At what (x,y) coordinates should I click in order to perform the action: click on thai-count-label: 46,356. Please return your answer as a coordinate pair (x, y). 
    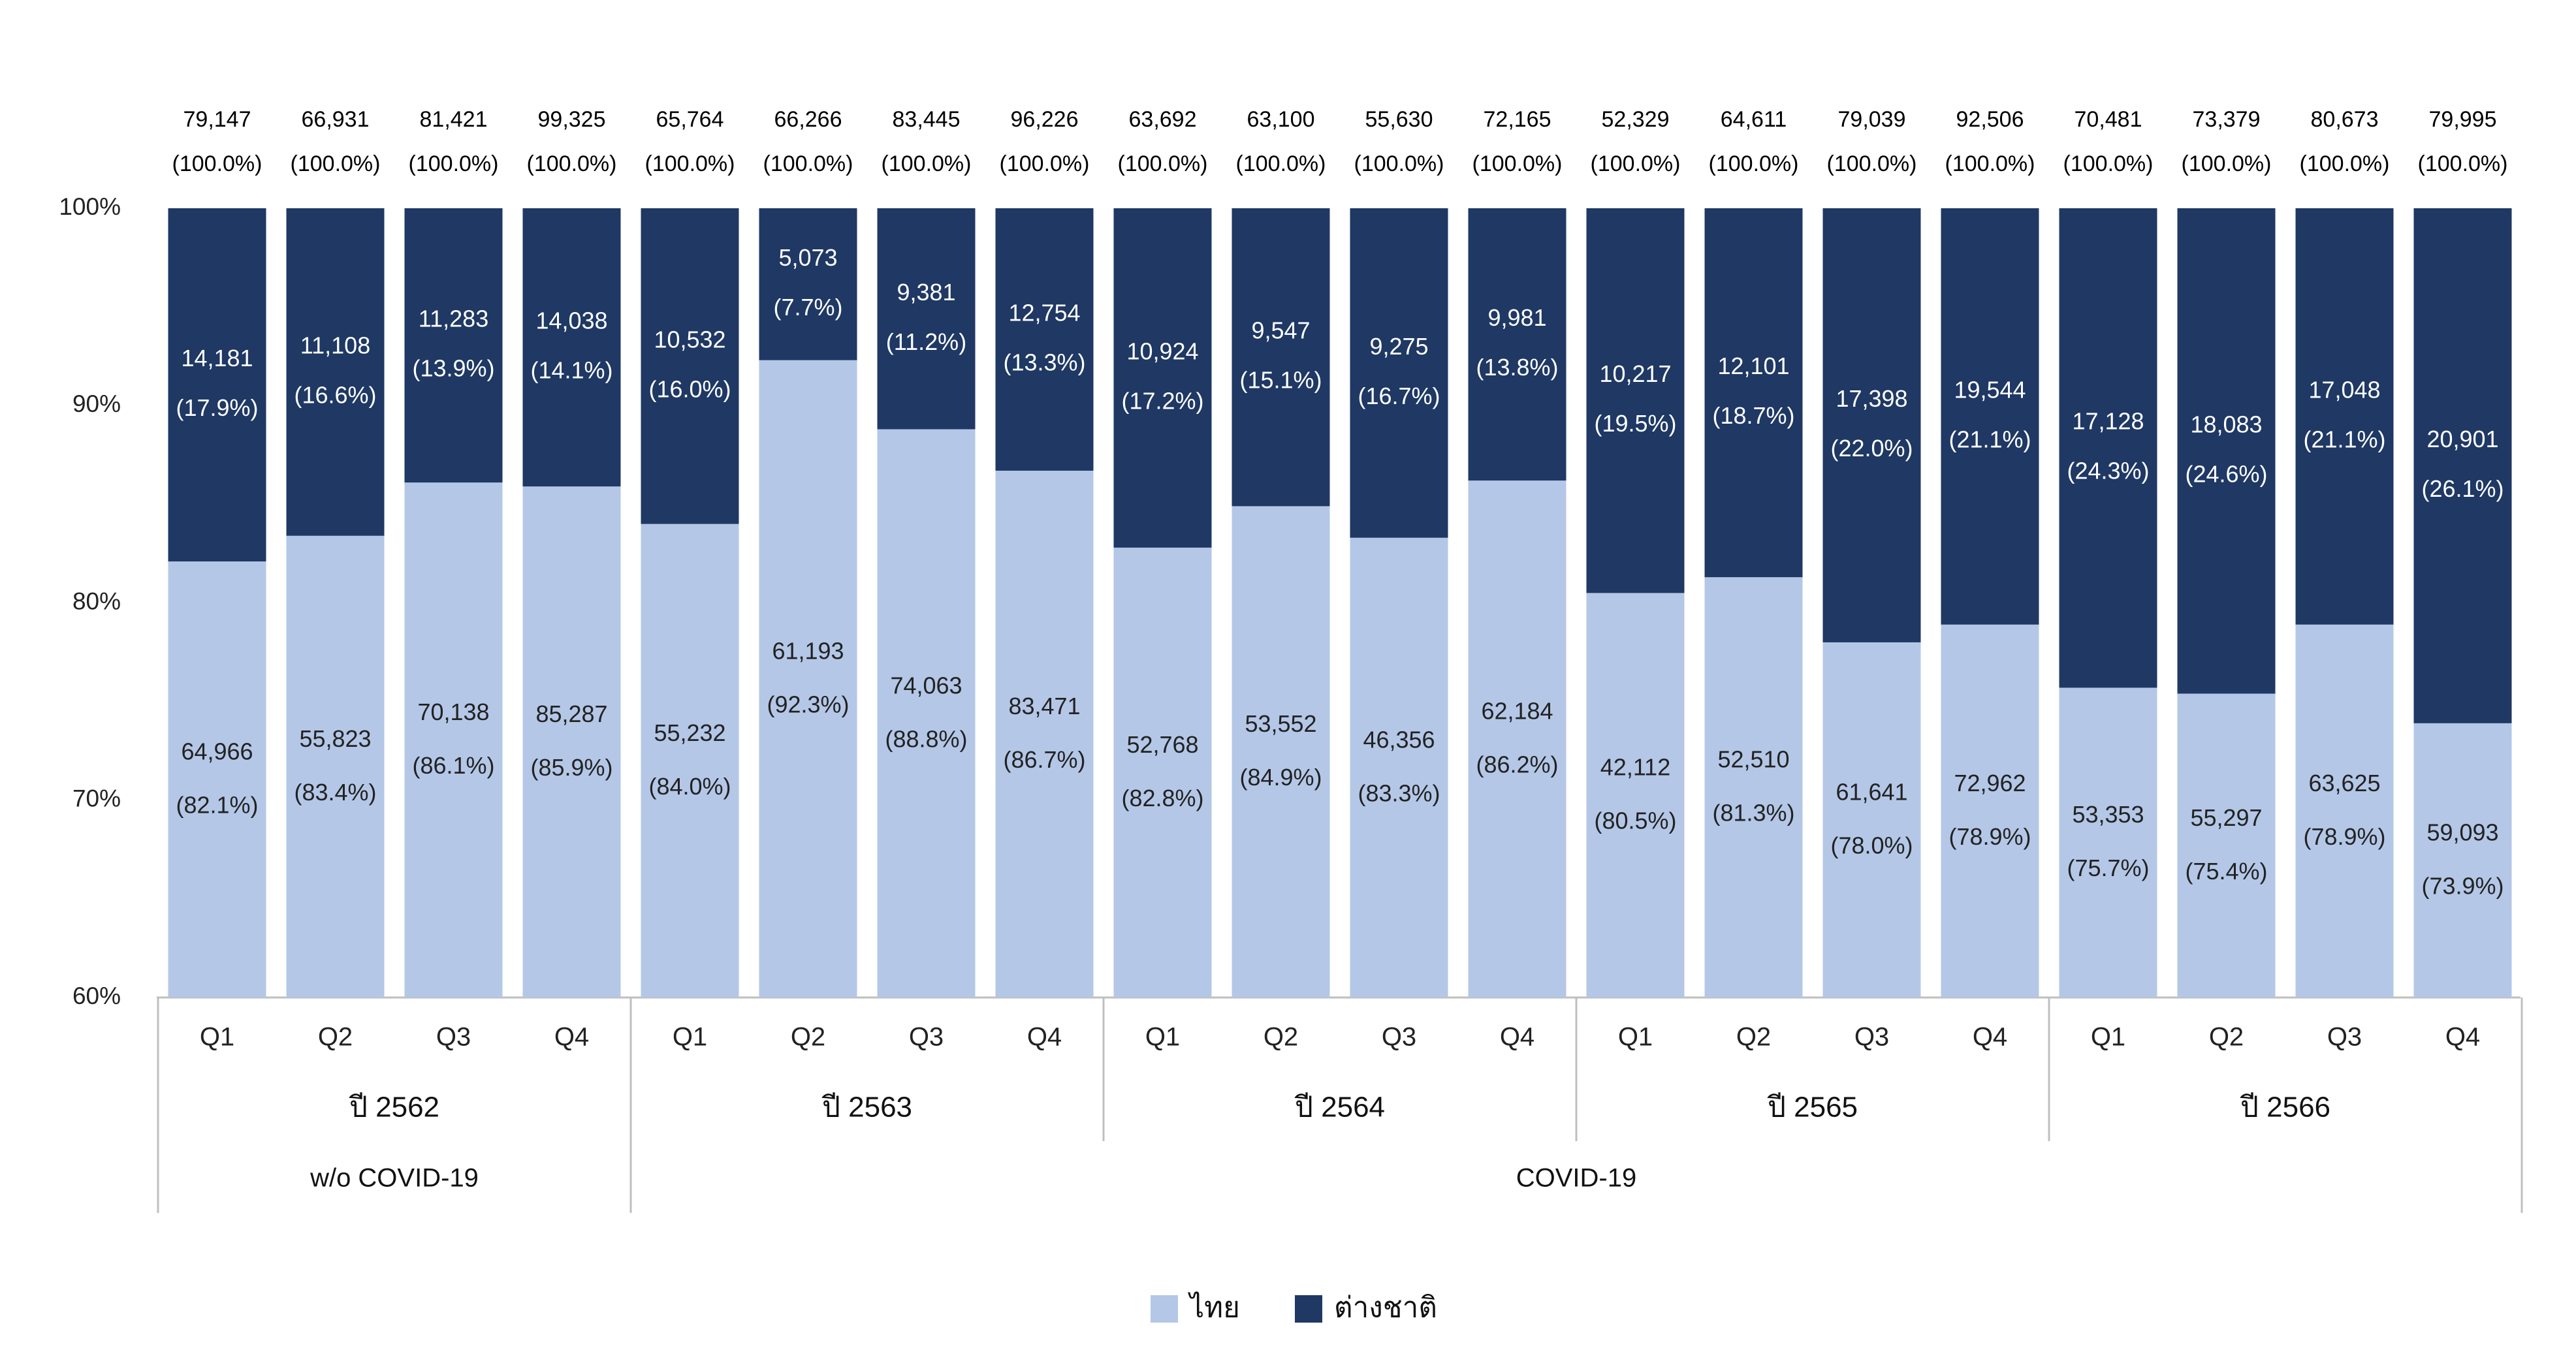
    Looking at the image, I should click on (1399, 739).